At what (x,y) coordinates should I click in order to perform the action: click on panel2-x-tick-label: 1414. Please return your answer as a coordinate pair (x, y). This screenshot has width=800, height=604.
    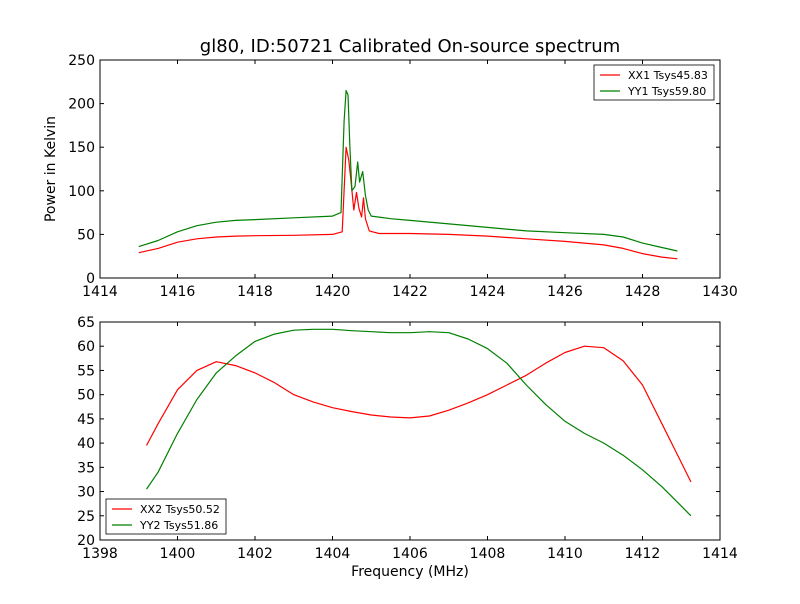
    Looking at the image, I should click on (720, 554).